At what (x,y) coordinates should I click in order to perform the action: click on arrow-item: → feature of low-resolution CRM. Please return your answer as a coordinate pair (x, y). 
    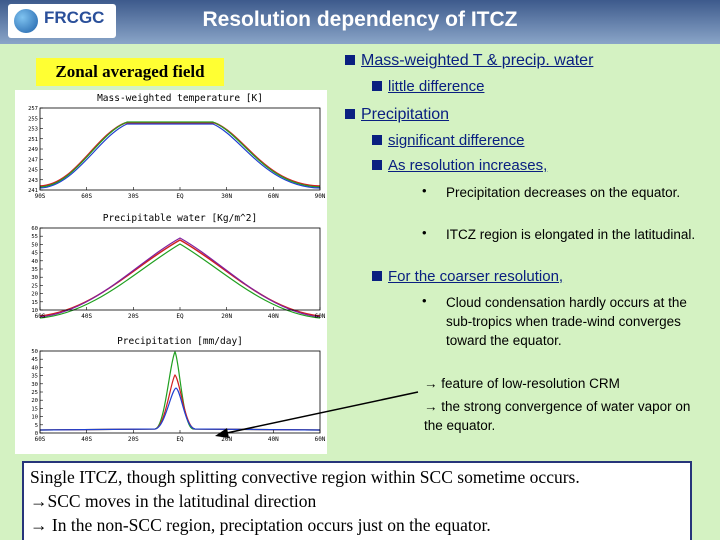
    Looking at the image, I should click on (522, 383).